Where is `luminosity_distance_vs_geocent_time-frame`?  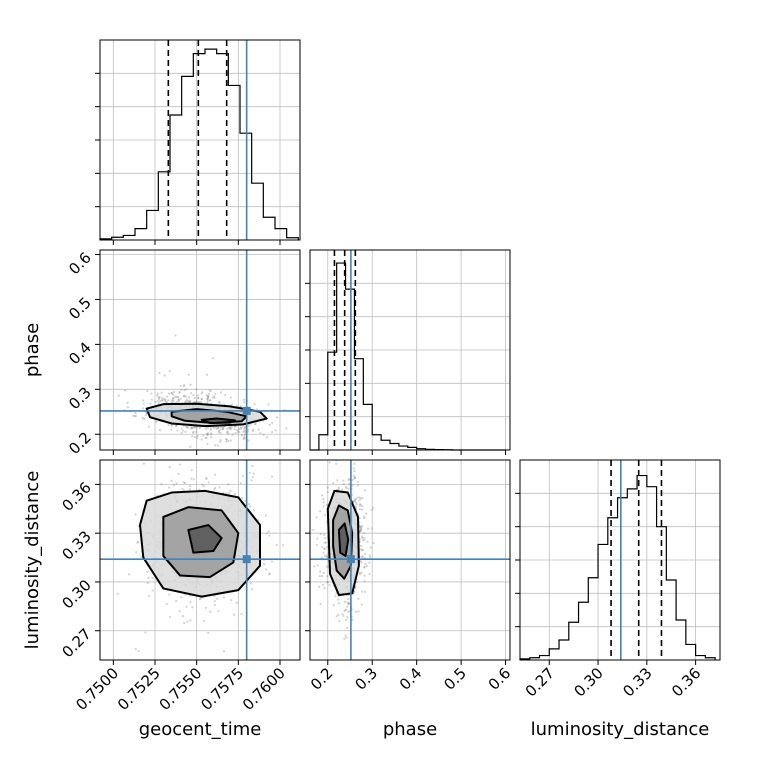 luminosity_distance_vs_geocent_time-frame is located at coordinates (200, 560).